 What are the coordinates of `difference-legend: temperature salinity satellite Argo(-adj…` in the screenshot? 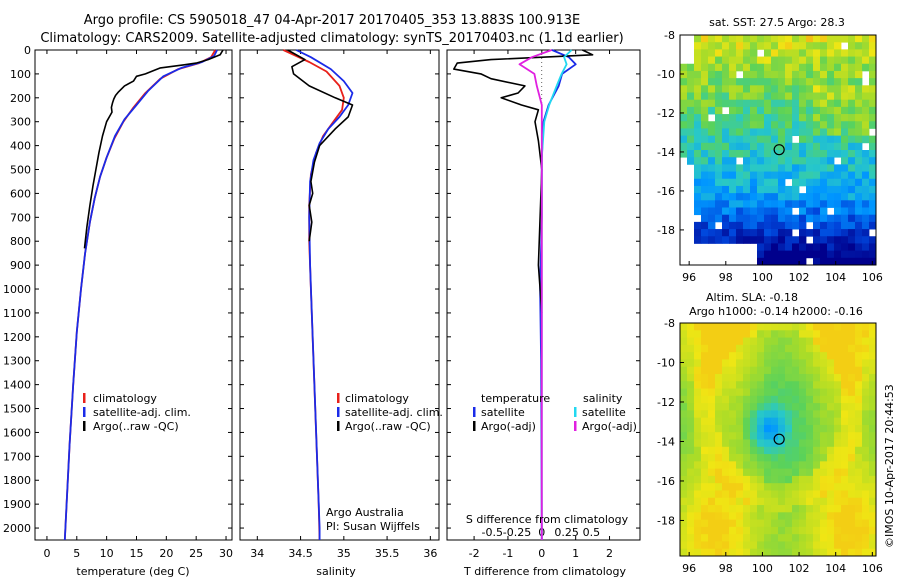 It's located at (555, 412).